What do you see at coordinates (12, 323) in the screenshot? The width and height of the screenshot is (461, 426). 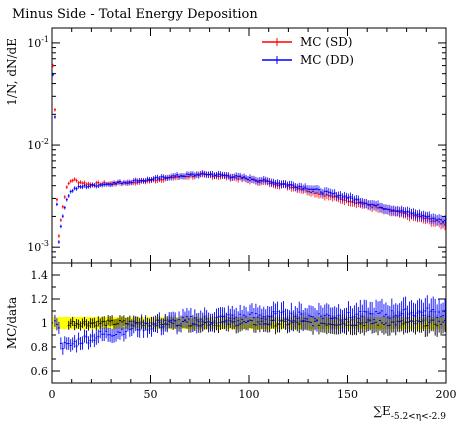 I see `ratio-ylabel: MC/data` at bounding box center [12, 323].